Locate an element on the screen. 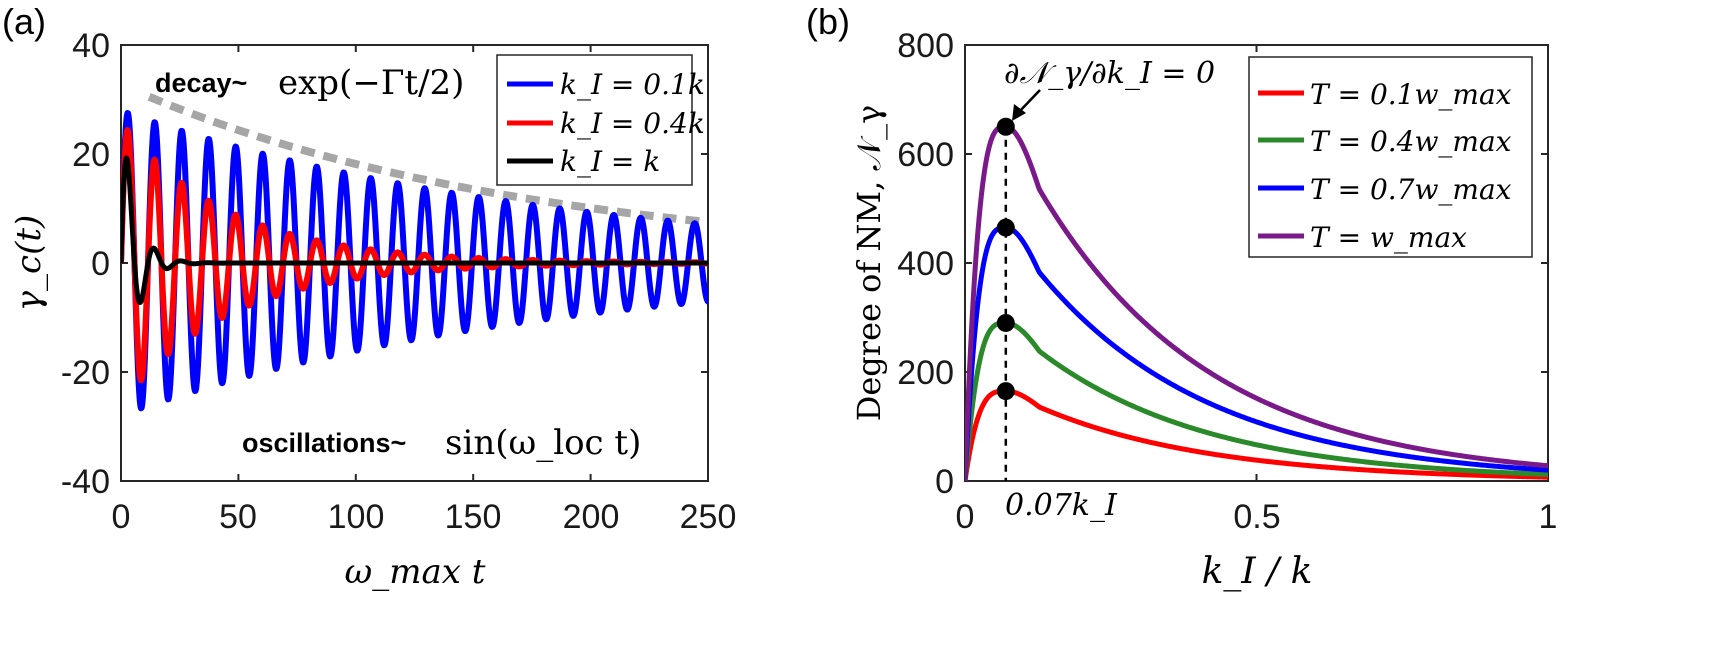 Image resolution: width=1725 pixels, height=646 pixels. a-xtick-label: 50 is located at coordinates (238, 517).